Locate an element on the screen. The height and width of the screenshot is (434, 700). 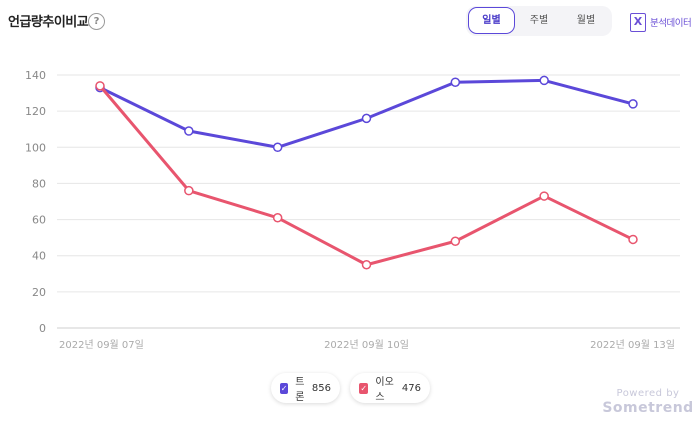
y-tick-label: 140 is located at coordinates (35, 75).